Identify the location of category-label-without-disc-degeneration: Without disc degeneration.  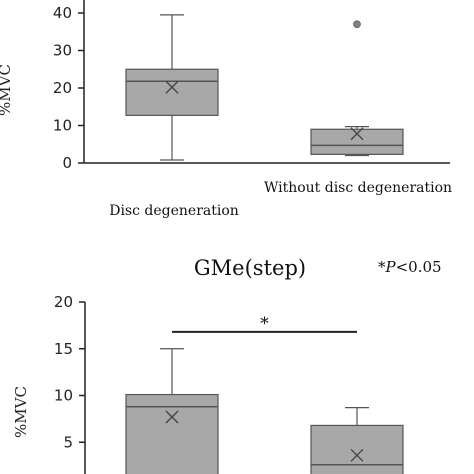
(358, 188).